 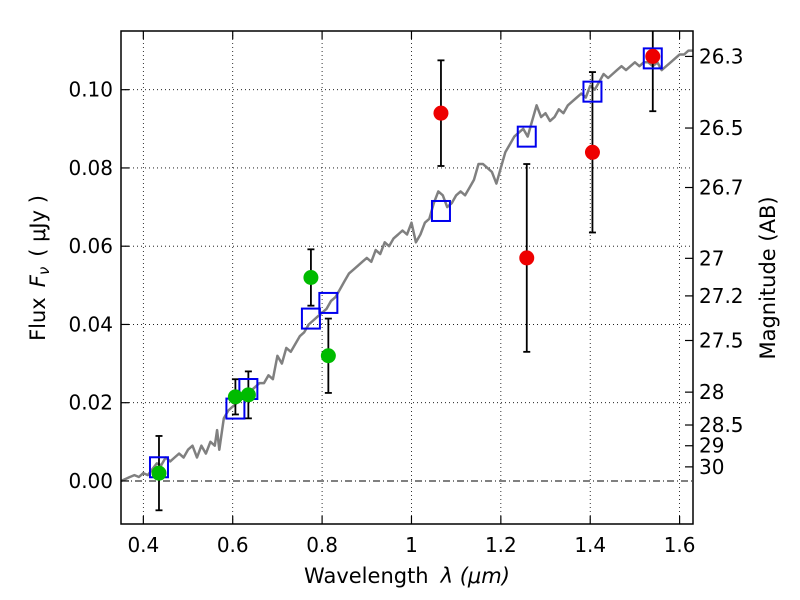 What do you see at coordinates (768, 277) in the screenshot?
I see `y2-axis-label: Magnitude (AB)` at bounding box center [768, 277].